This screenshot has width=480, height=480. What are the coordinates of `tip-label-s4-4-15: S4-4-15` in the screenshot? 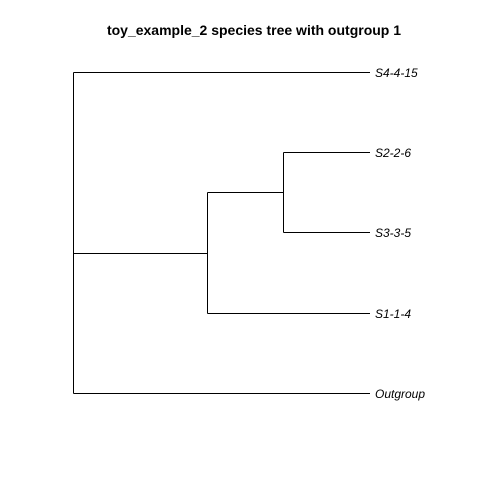 It's located at (396, 73).